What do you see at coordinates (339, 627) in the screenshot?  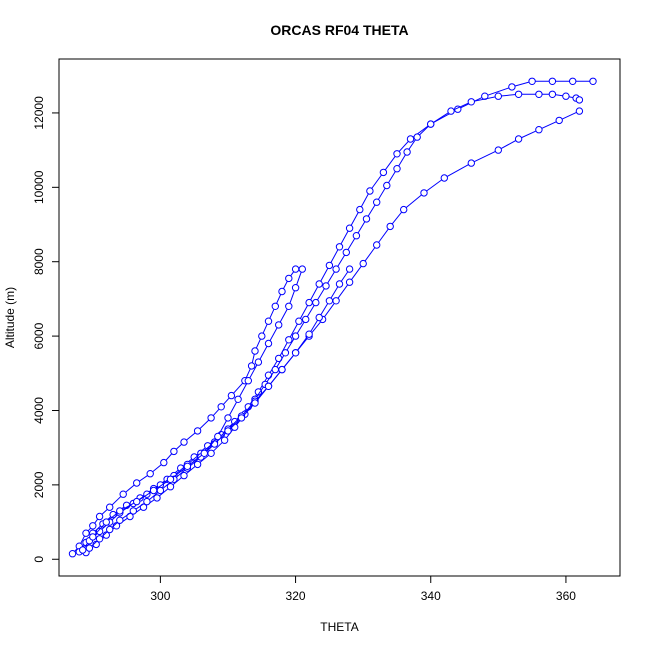 I see `x-axis-label: THETA` at bounding box center [339, 627].